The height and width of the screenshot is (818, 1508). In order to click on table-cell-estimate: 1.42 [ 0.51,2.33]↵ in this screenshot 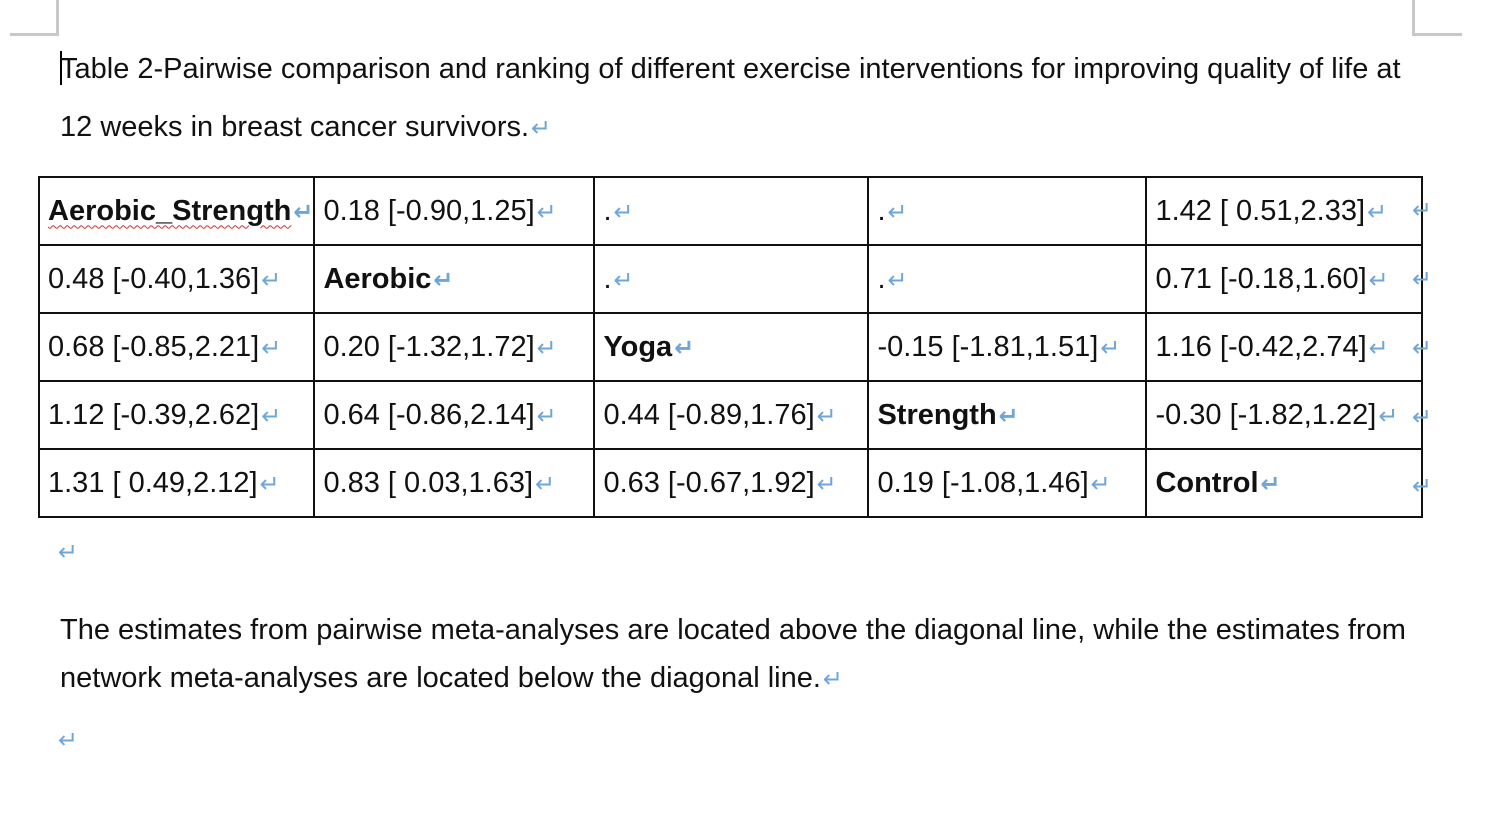, I will do `click(1284, 211)`.